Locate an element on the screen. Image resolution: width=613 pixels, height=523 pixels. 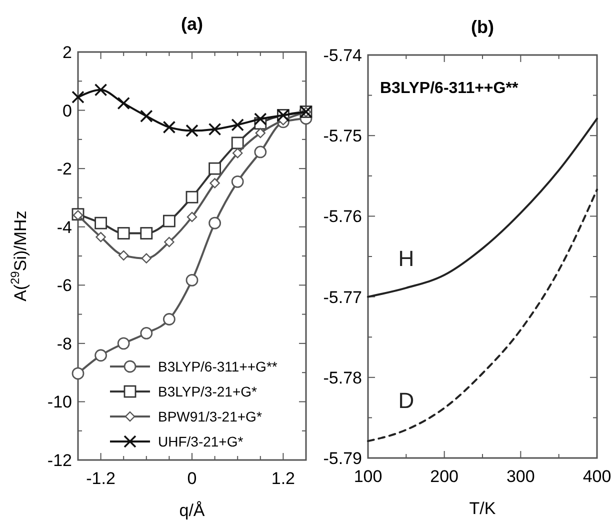
legend-label: UHF/3-21+G* is located at coordinates (201, 442).